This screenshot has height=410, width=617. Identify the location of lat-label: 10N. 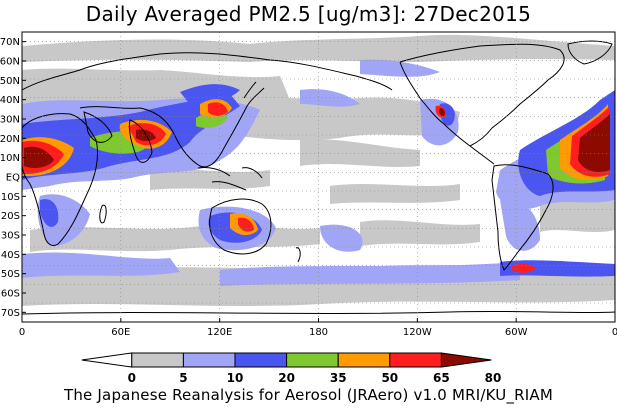
(10, 158).